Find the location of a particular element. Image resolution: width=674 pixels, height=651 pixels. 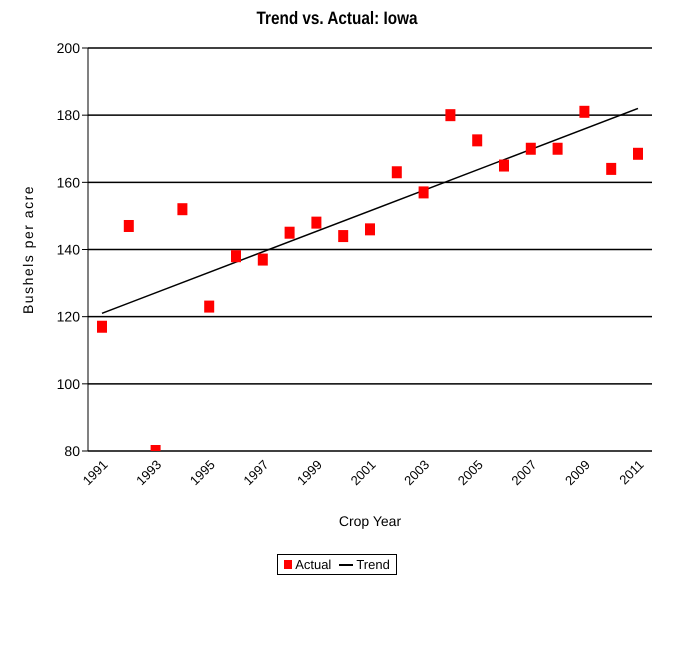

y-tick-label: 160 is located at coordinates (68, 182).